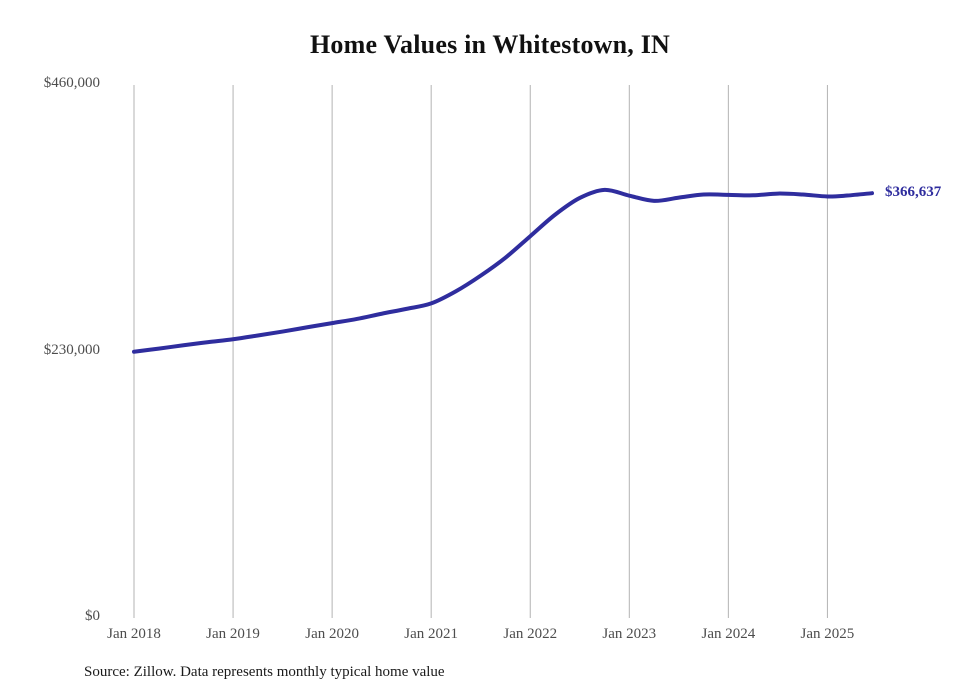 The image size is (980, 699). I want to click on endpoint-value-label: $366,637, so click(913, 192).